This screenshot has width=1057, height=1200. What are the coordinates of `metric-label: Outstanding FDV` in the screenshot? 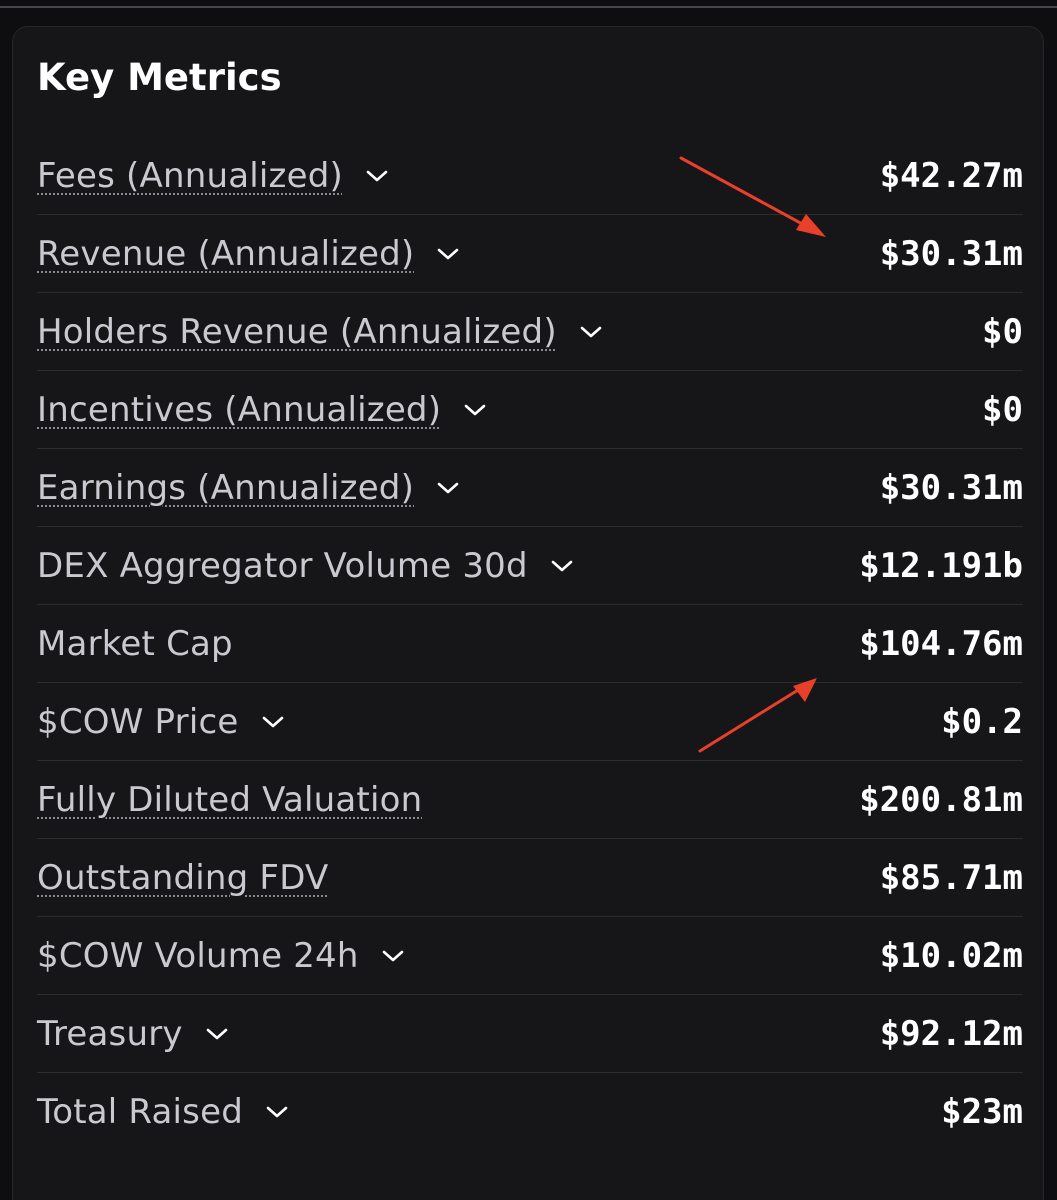 It's located at (183, 877).